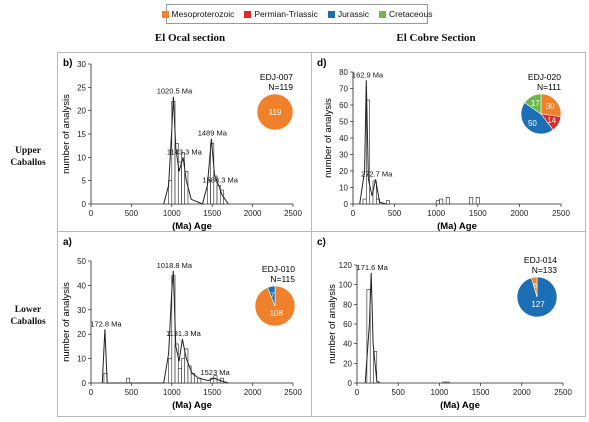  Describe the element at coordinates (549, 87) in the screenshot. I see `sample-count: N=111` at that location.